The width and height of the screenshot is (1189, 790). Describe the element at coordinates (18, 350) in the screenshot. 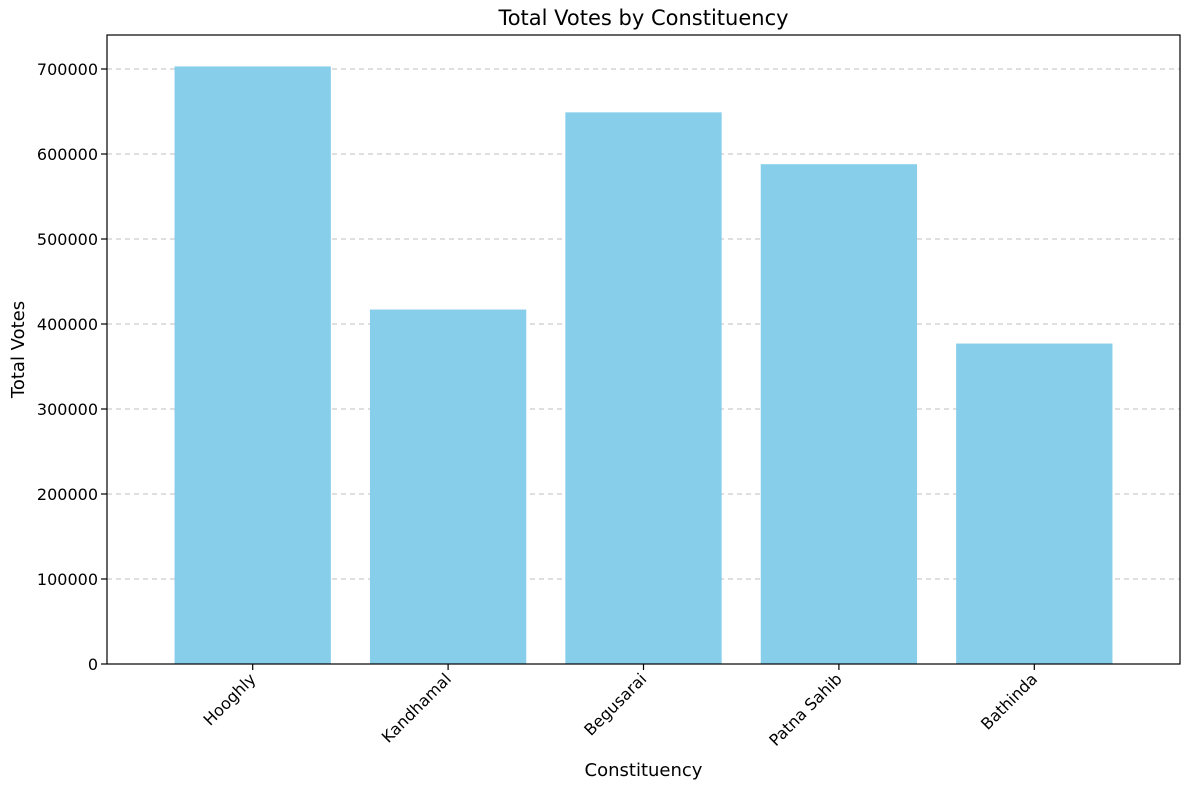

I see `y-axis-title: Total Votes` at that location.